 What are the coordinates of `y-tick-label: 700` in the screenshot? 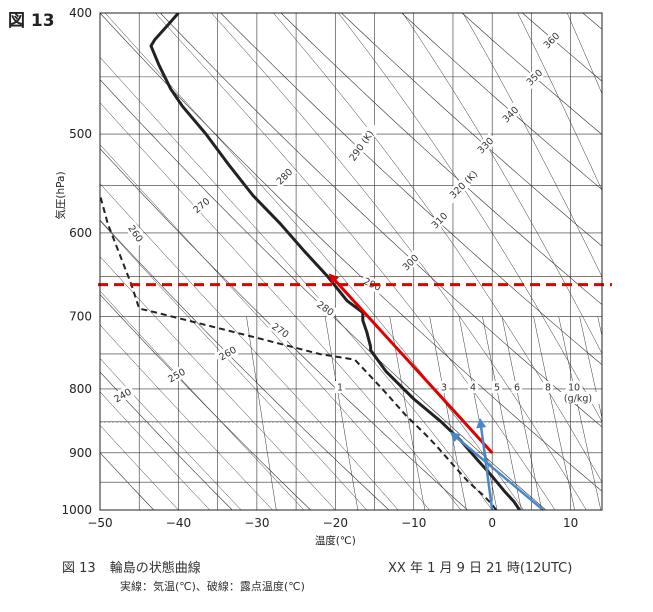 It's located at (80, 317).